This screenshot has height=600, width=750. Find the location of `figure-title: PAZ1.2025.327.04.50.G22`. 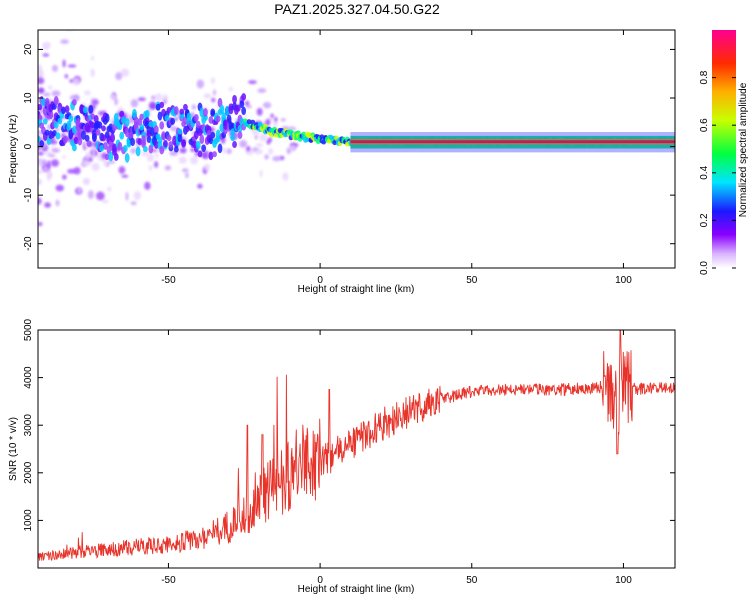

figure-title: PAZ1.2025.327.04.50.G22 is located at coordinates (357, 9).